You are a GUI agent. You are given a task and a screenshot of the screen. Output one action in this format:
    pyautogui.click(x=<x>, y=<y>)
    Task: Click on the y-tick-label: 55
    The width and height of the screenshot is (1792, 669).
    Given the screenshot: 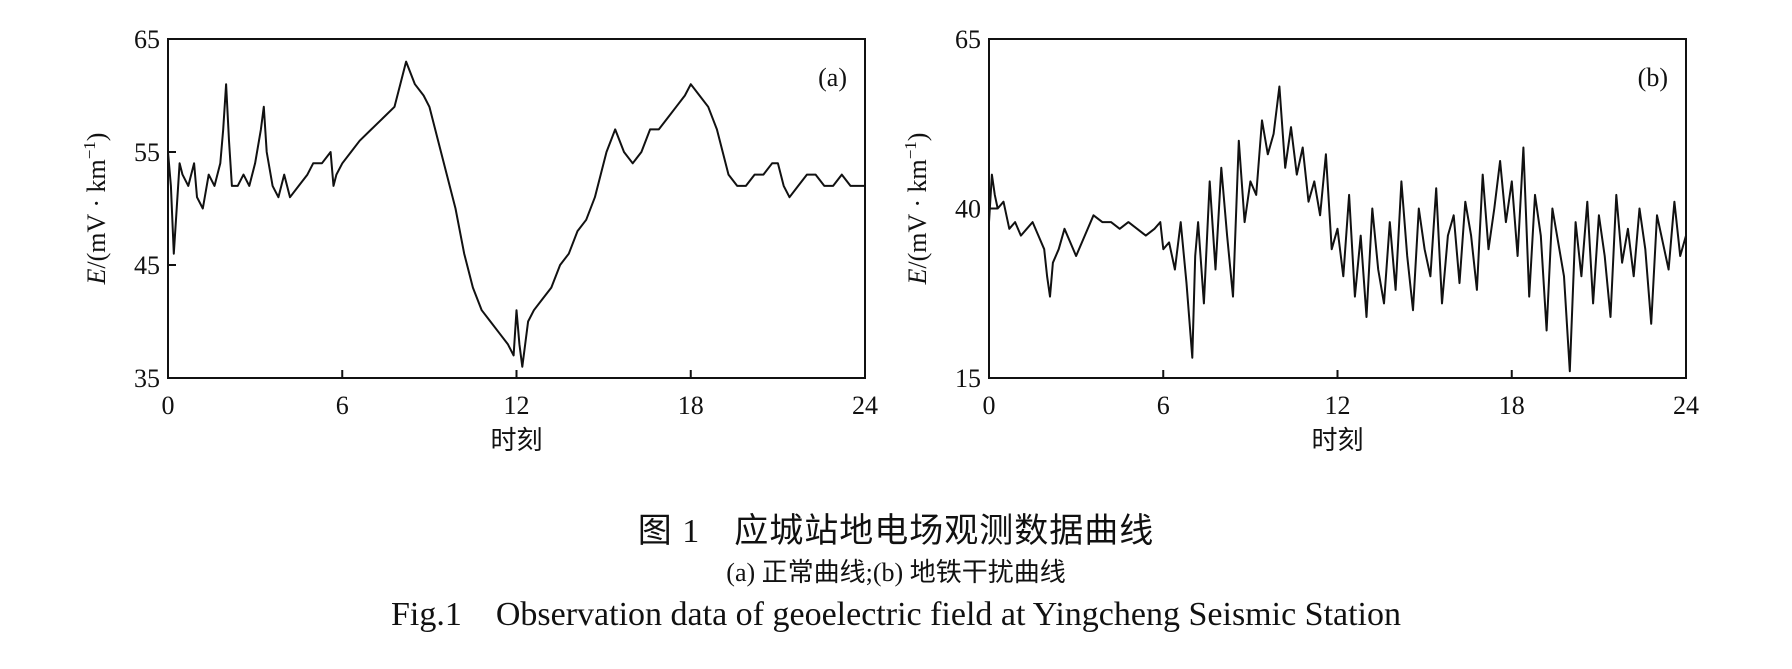 What is the action you would take?
    pyautogui.click(x=147, y=152)
    